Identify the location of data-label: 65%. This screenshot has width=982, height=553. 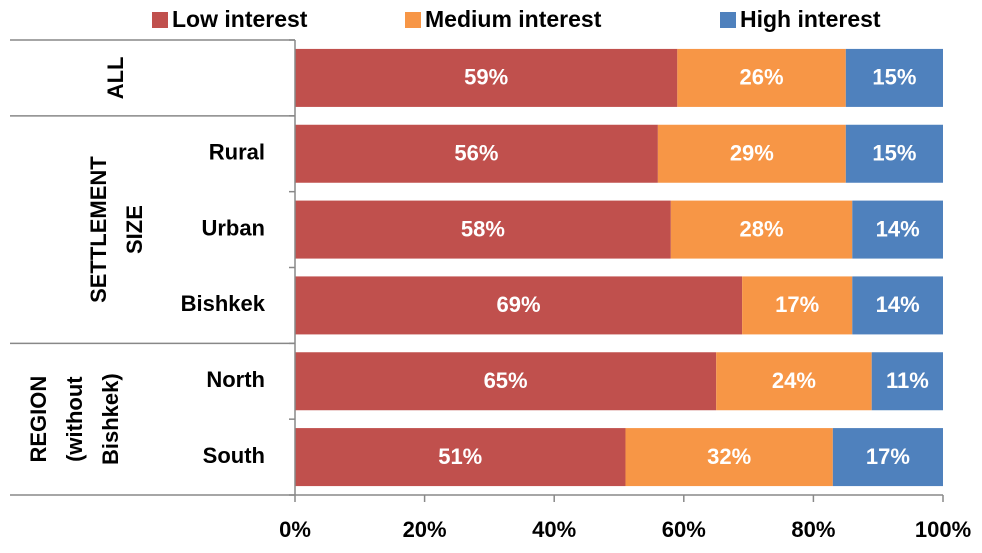
(506, 380).